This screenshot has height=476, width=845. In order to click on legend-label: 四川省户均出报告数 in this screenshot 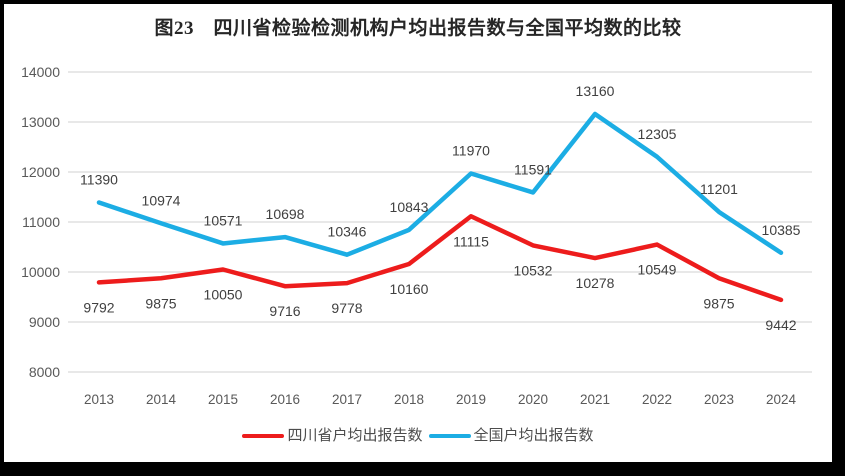, I will do `click(355, 435)`.